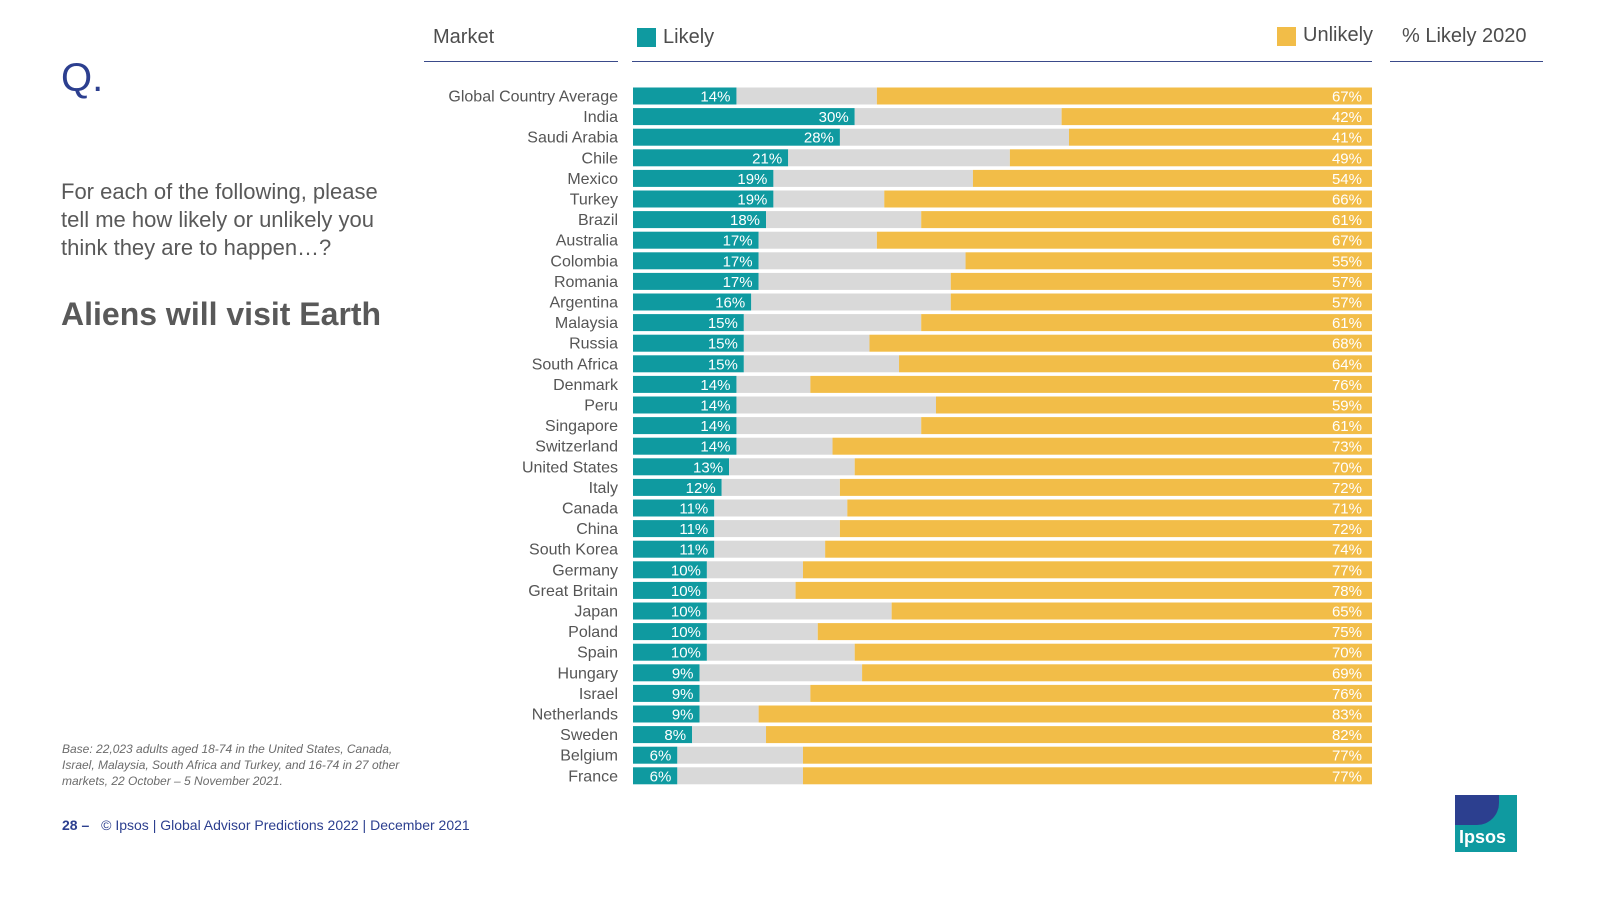 This screenshot has height=900, width=1600. Describe the element at coordinates (1220, 137) in the screenshot. I see `bar-unlikely-saudi-arabia` at that location.